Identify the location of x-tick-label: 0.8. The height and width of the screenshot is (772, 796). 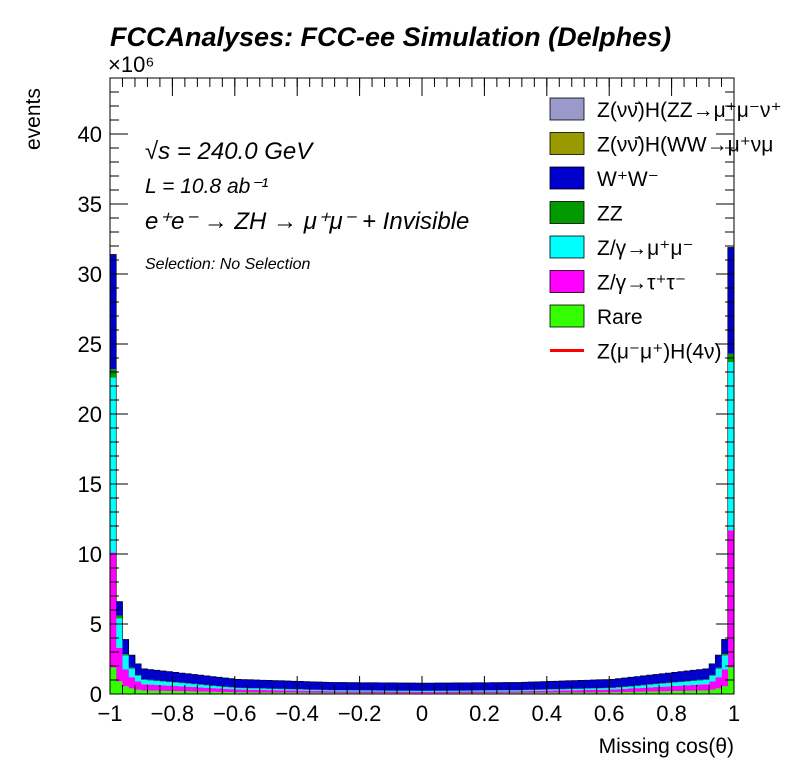
(671, 713).